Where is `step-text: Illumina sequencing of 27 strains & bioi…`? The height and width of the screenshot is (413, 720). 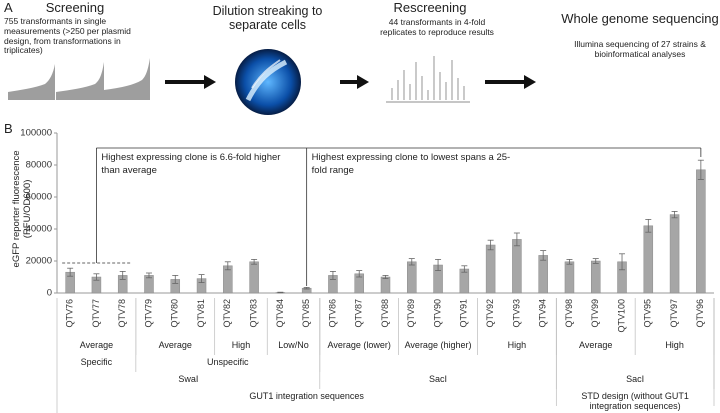
step-text: Illumina sequencing of 27 strains & bioi… is located at coordinates (640, 49).